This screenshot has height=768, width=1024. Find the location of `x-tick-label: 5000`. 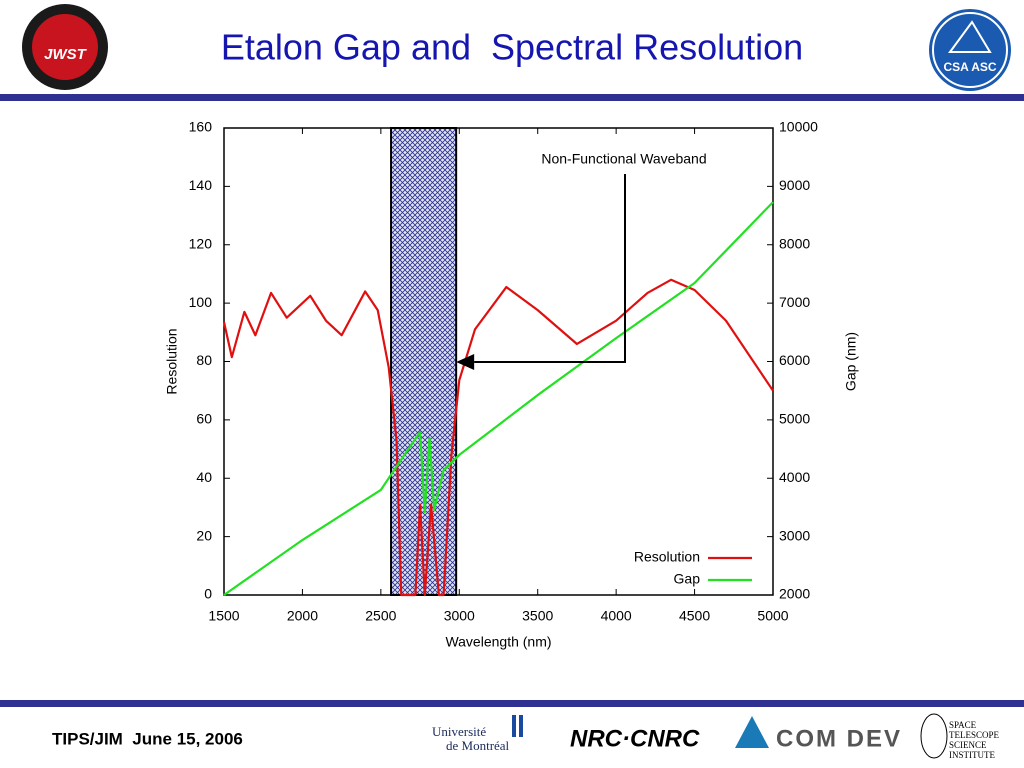

x-tick-label: 5000 is located at coordinates (772, 616).